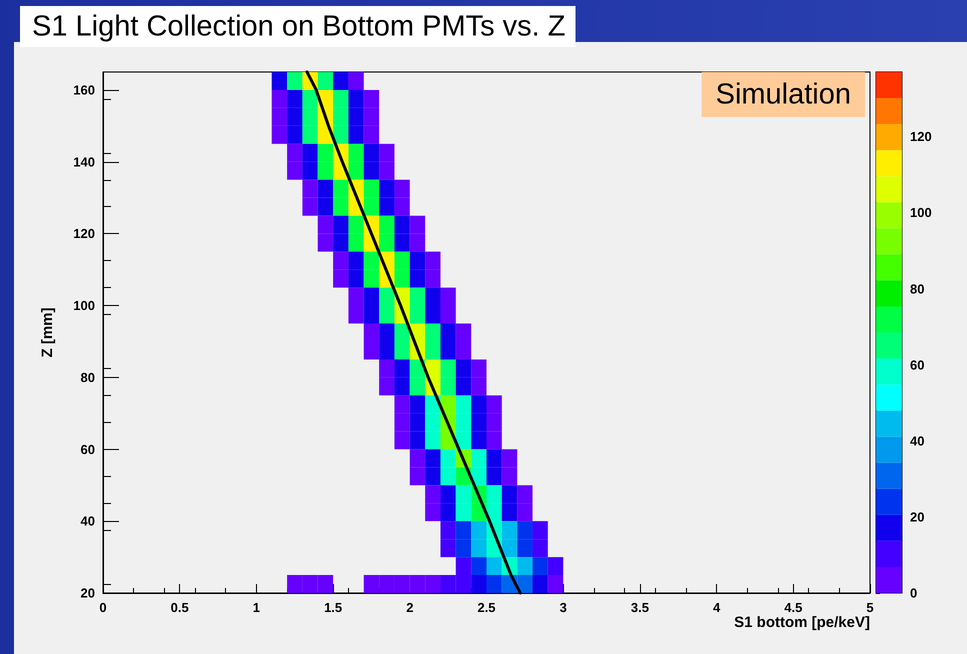  I want to click on x-tick-label: 3, so click(563, 607).